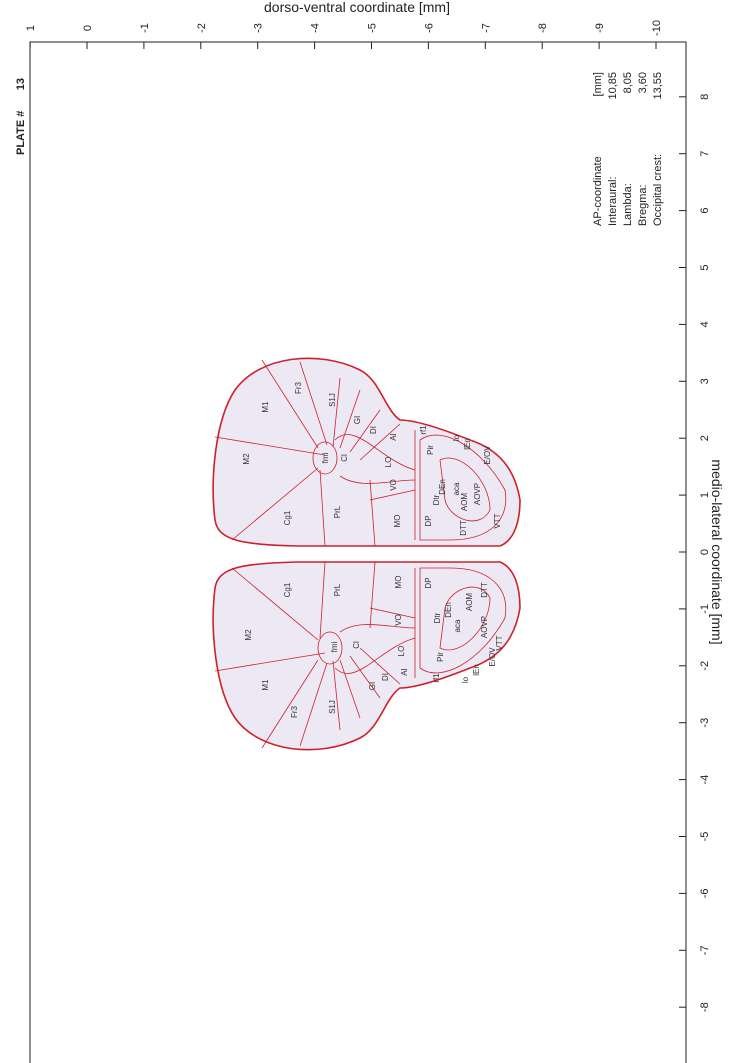 The height and width of the screenshot is (1063, 730). Describe the element at coordinates (705, 723) in the screenshot. I see `right-tick-label: -3` at that location.